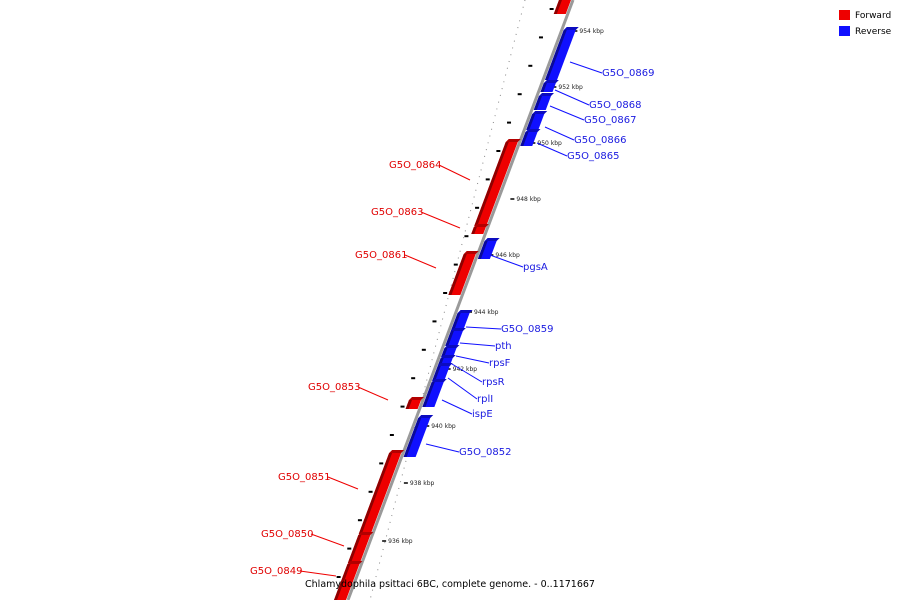 Image resolution: width=900 pixels, height=600 pixels. I want to click on reverse-gene-label: rplI, so click(485, 399).